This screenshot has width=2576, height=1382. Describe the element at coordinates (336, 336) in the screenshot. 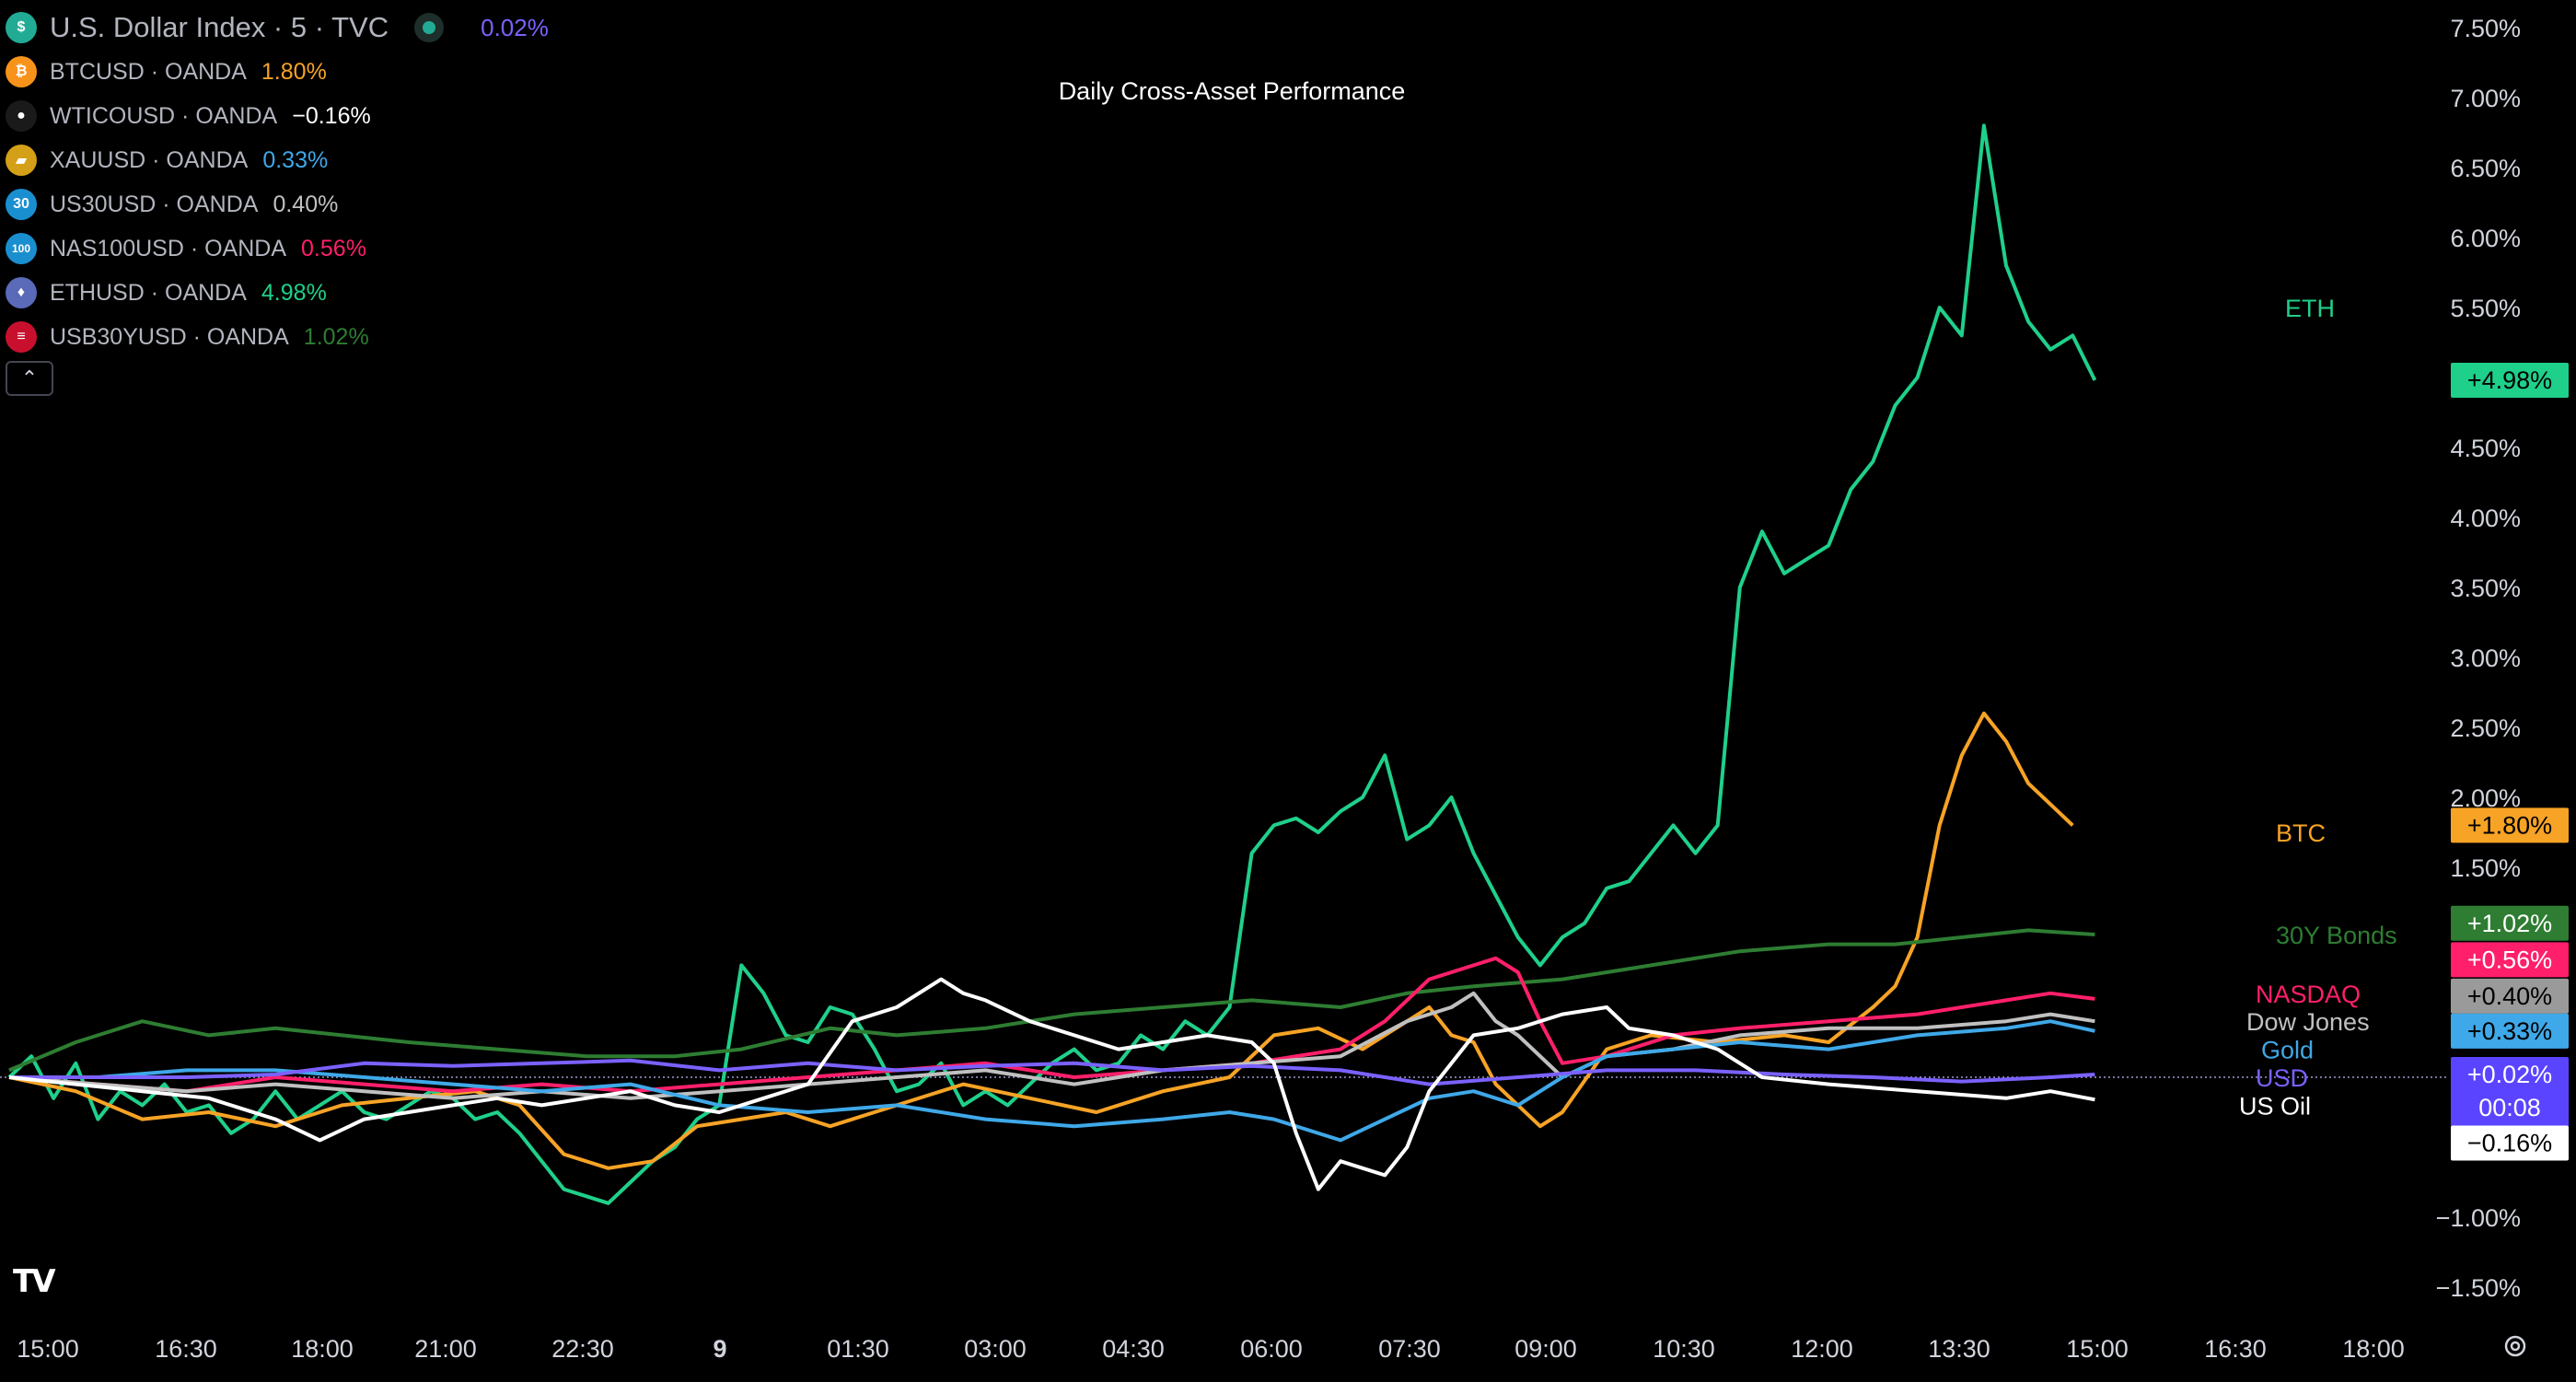

I see `legend-value: 1.02%` at that location.